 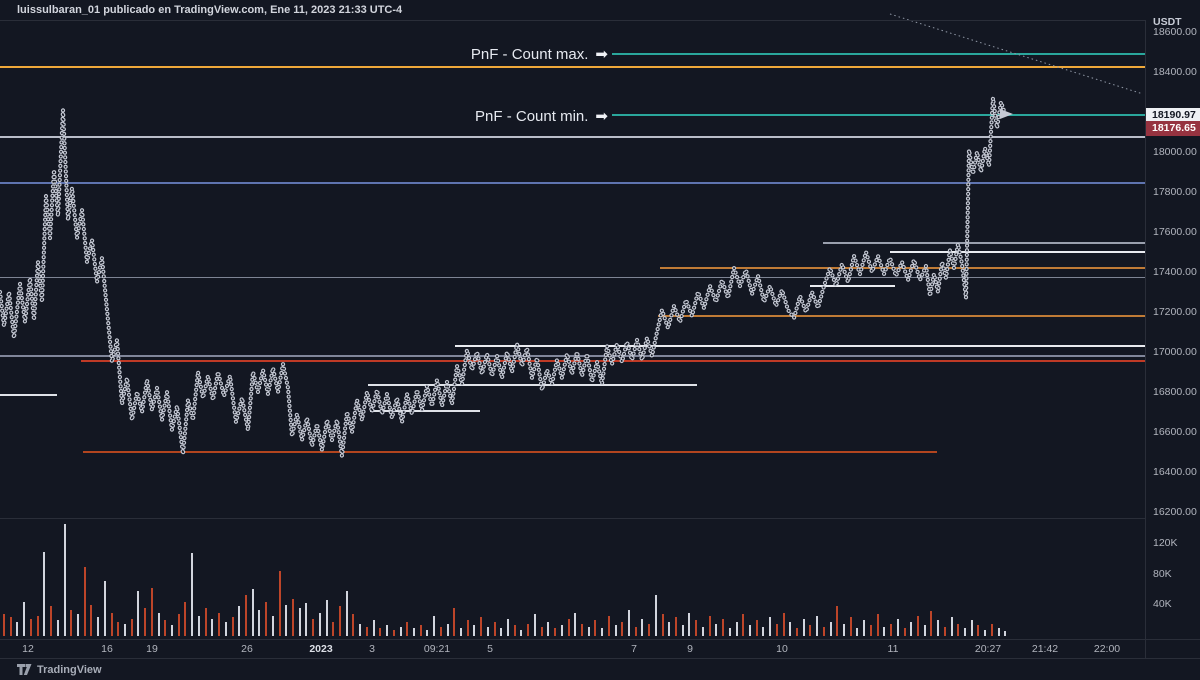 What do you see at coordinates (1045, 649) in the screenshot?
I see `time-tick-label: 21:42` at bounding box center [1045, 649].